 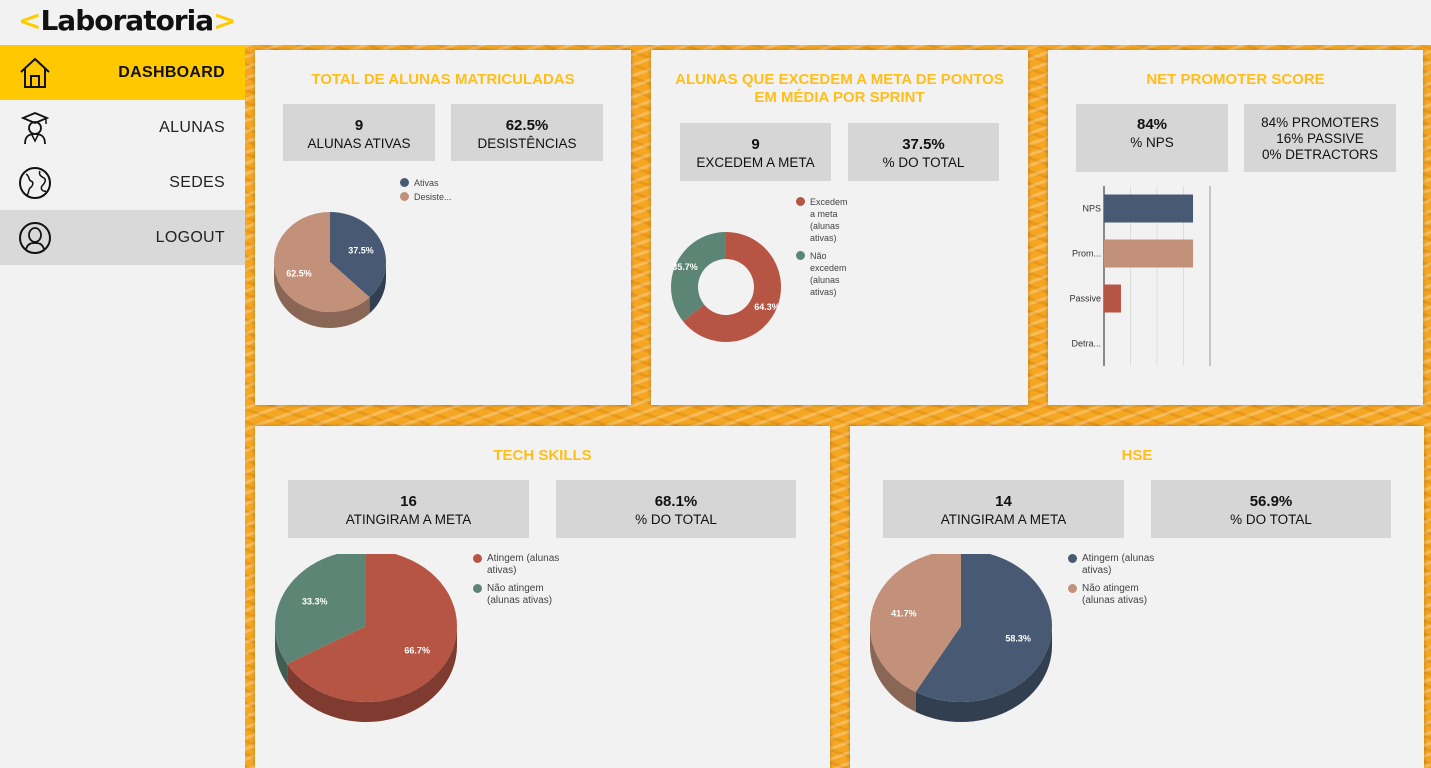 What do you see at coordinates (824, 214) in the screenshot?
I see `legend-line: a meta` at bounding box center [824, 214].